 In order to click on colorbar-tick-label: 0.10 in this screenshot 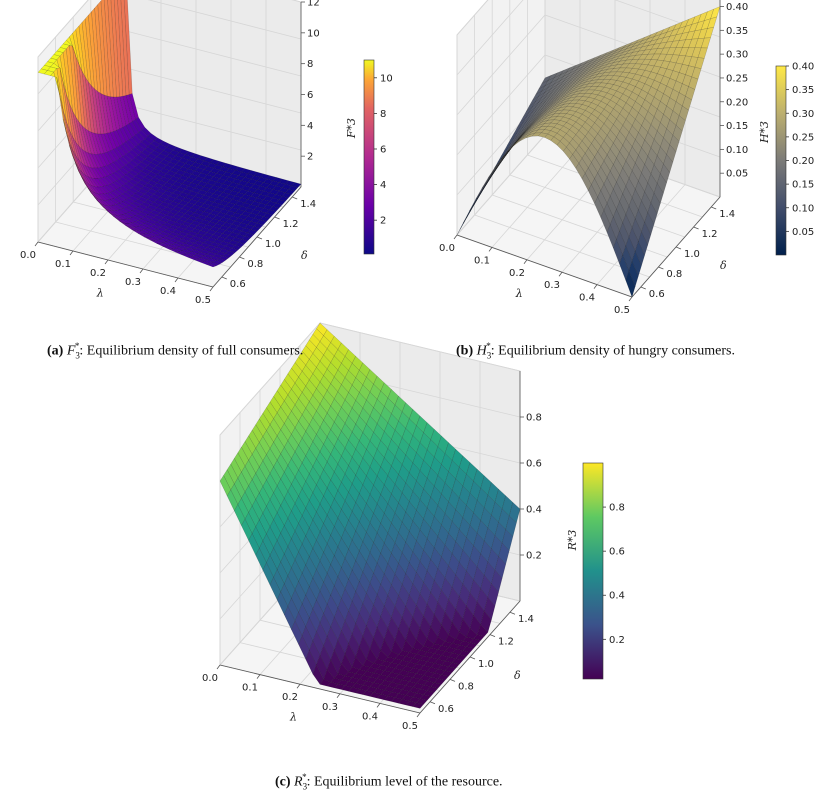, I will do `click(803, 208)`.